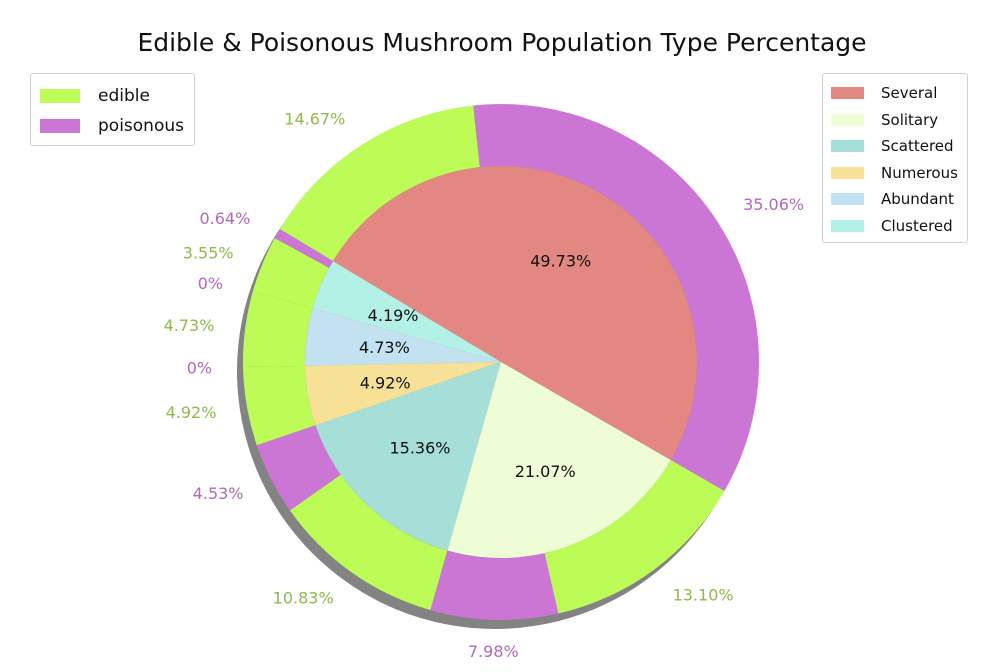  What do you see at coordinates (379, 183) in the screenshot?
I see `outer-slice-several-edible` at bounding box center [379, 183].